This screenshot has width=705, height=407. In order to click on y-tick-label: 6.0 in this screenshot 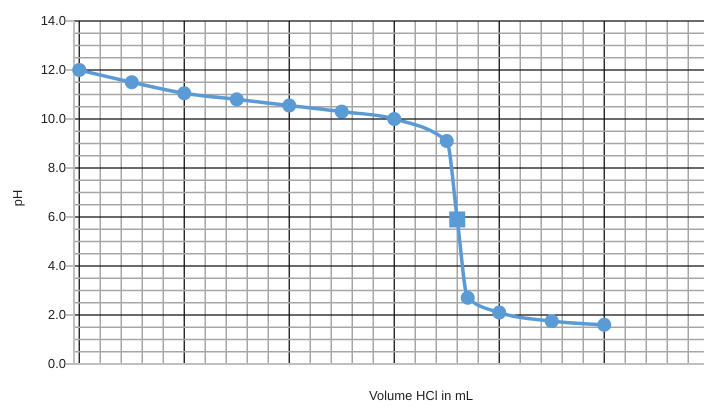, I will do `click(57, 216)`.